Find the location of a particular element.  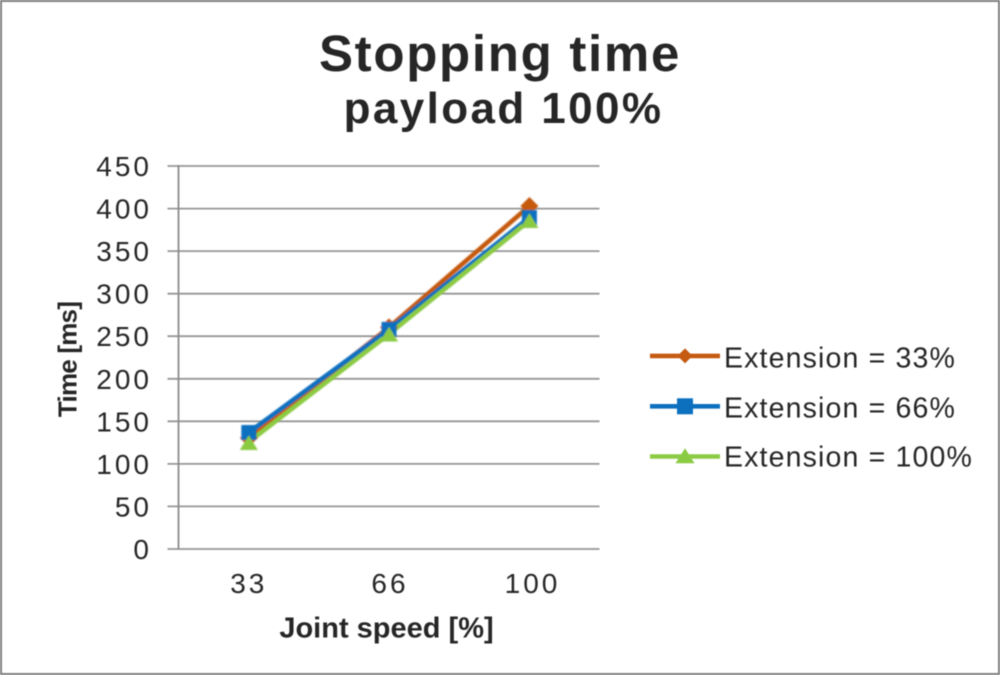

svg-text: Time [ms] is located at coordinates (68, 359).